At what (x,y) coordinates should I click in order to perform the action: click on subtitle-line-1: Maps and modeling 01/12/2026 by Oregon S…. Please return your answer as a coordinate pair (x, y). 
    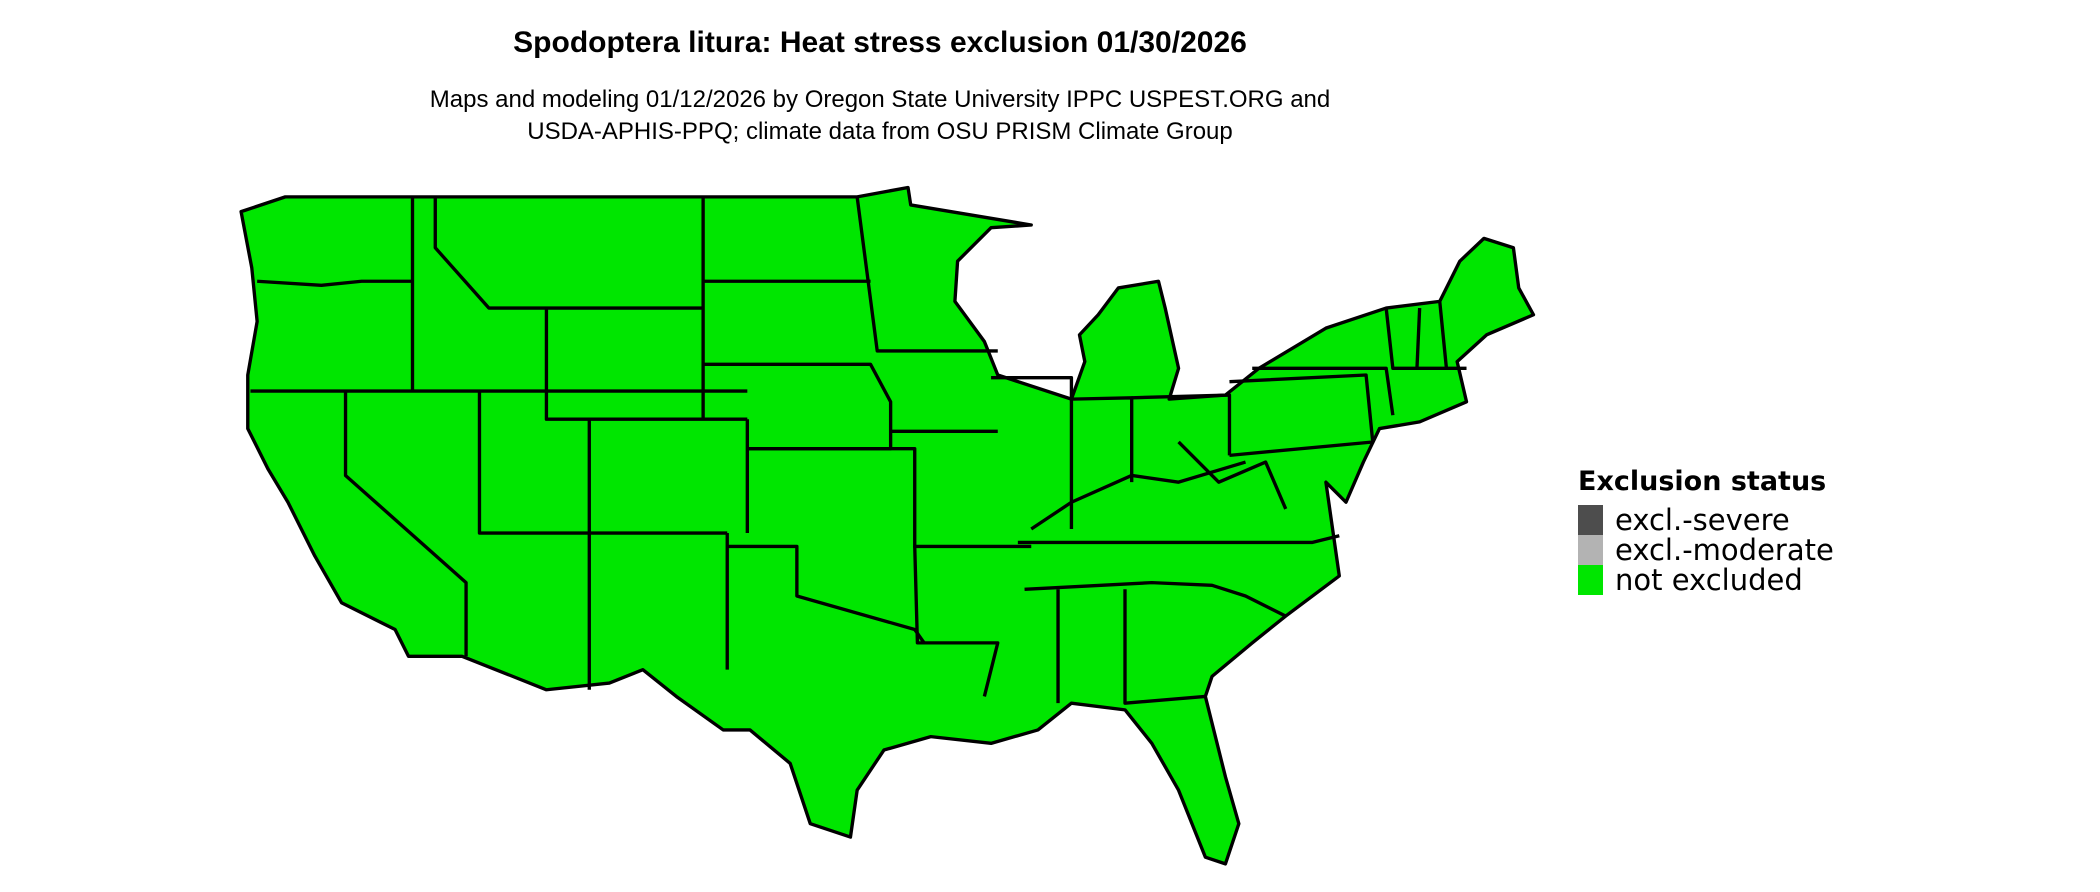
    Looking at the image, I should click on (880, 99).